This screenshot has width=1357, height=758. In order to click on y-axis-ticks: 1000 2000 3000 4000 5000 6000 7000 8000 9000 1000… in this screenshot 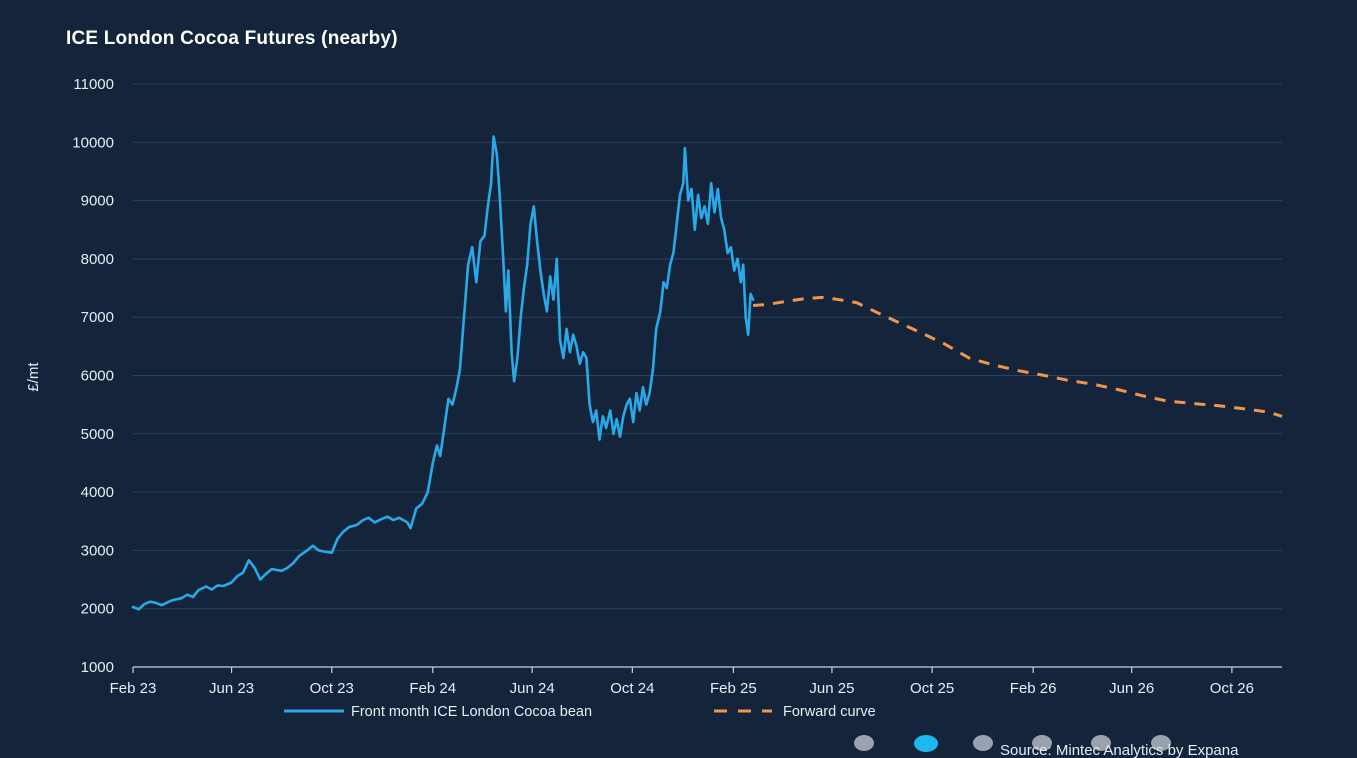, I will do `click(93, 376)`.